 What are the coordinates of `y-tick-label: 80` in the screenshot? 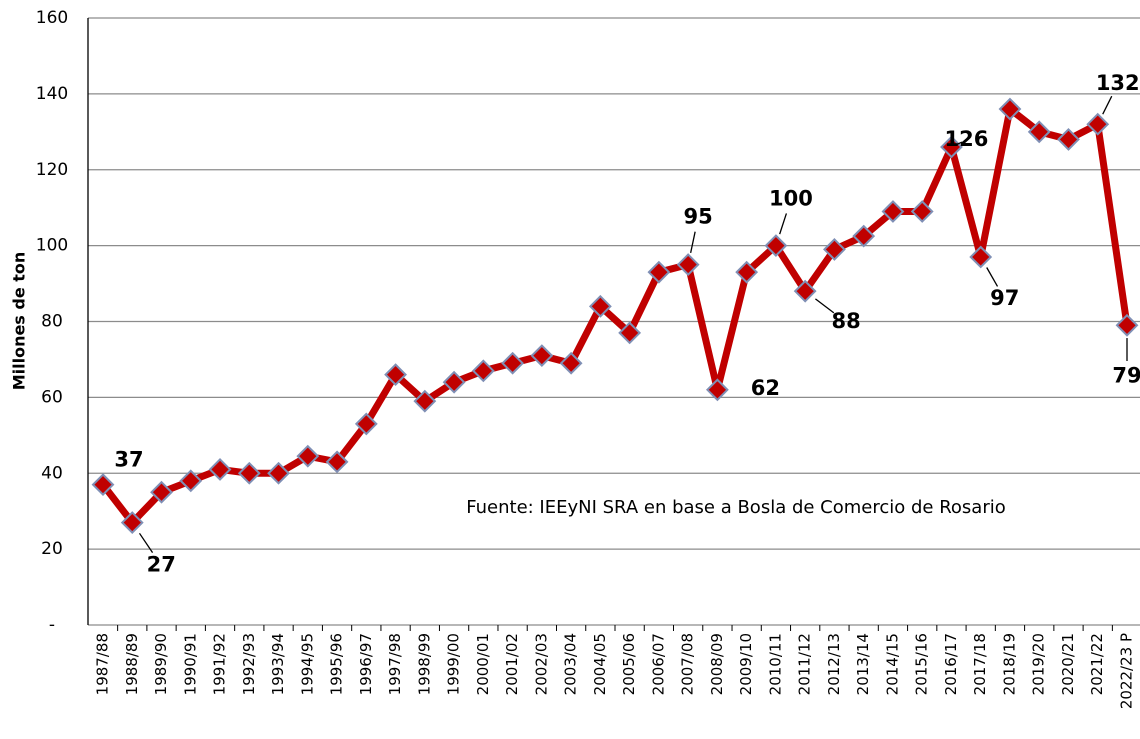 It's located at (52, 322).